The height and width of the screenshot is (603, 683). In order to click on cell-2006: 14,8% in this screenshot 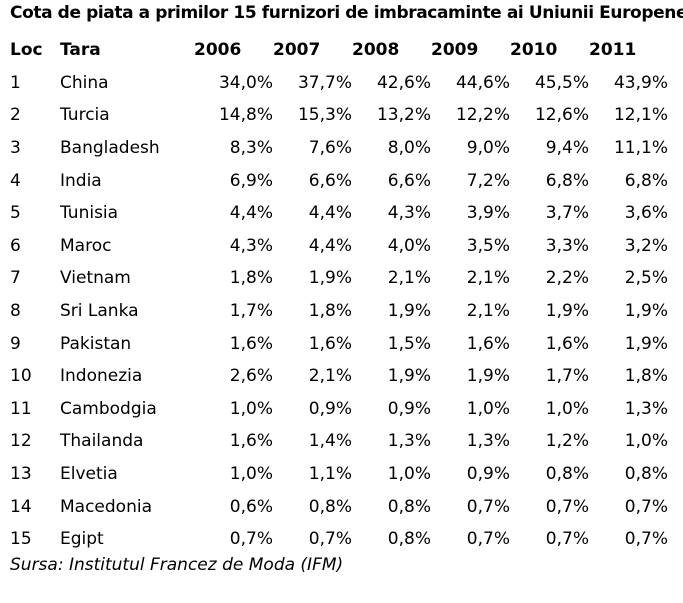, I will do `click(245, 115)`.